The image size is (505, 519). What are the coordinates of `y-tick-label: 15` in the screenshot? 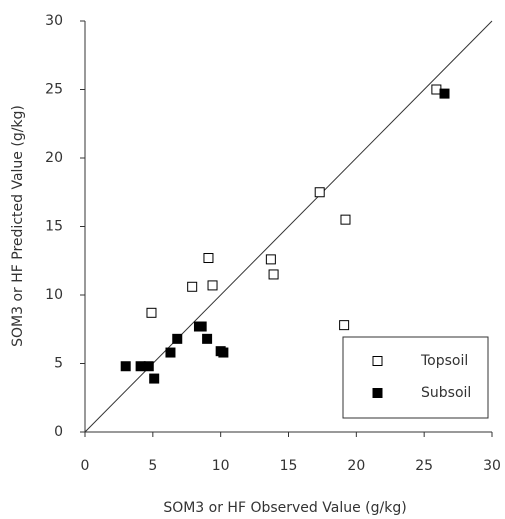 It's located at (54, 227).